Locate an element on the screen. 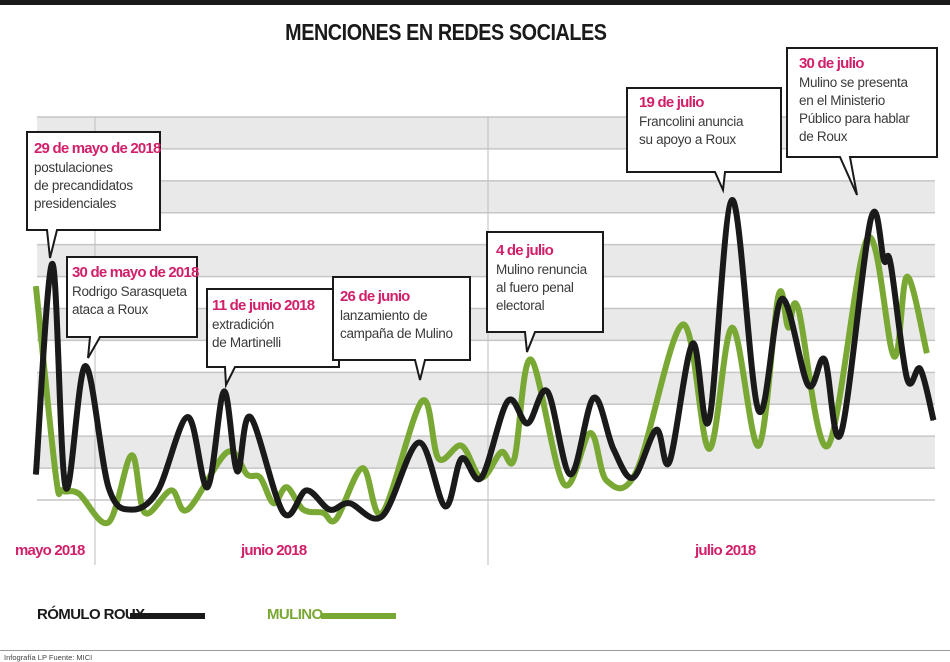 This screenshot has height=662, width=950. legend-label-roux: RÓMULO ROUX is located at coordinates (91, 614).